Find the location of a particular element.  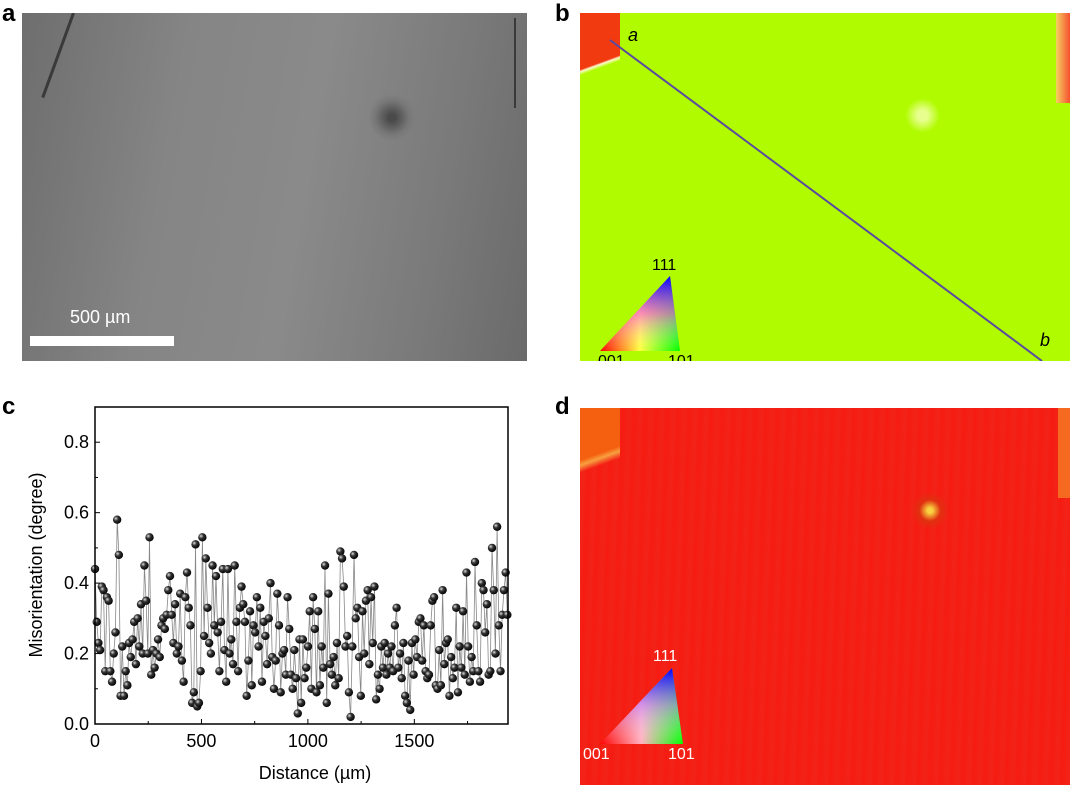

ipf-triangle is located at coordinates (641, 706).